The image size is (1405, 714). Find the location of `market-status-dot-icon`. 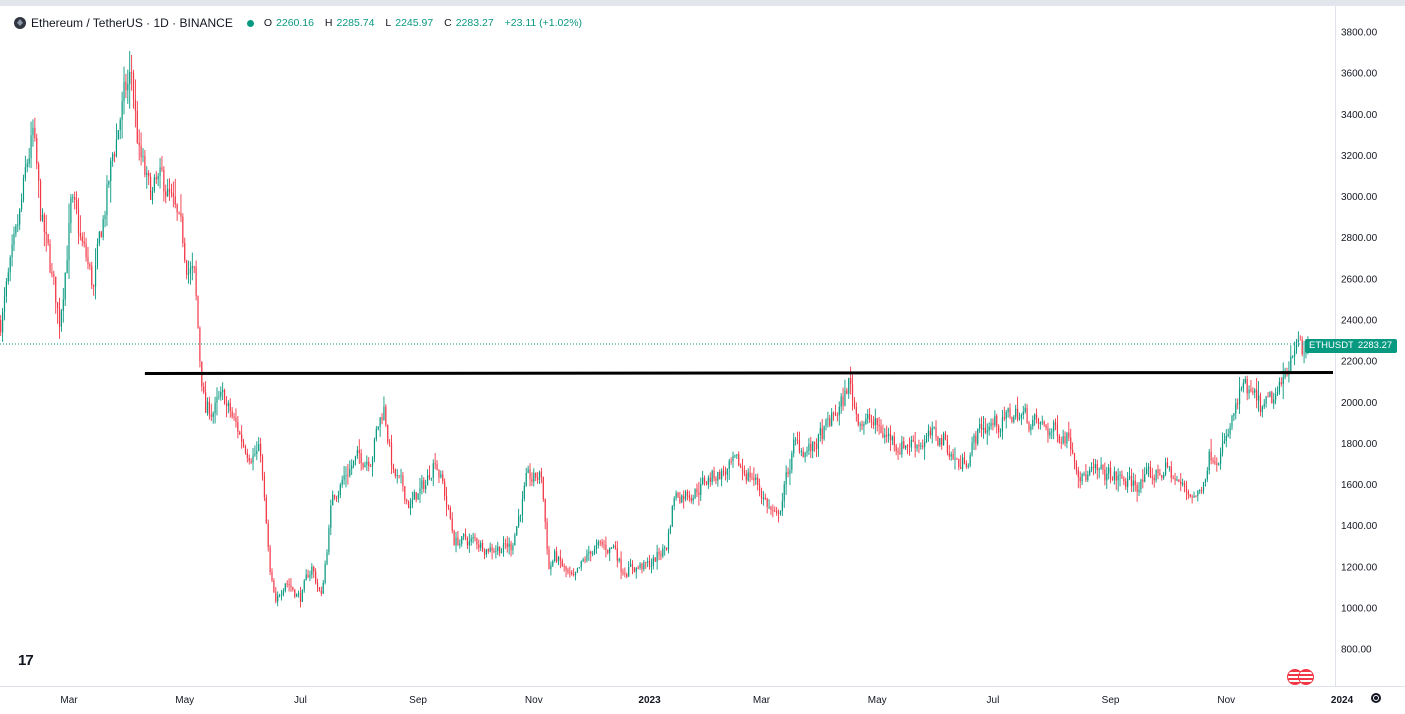

market-status-dot-icon is located at coordinates (250, 23).